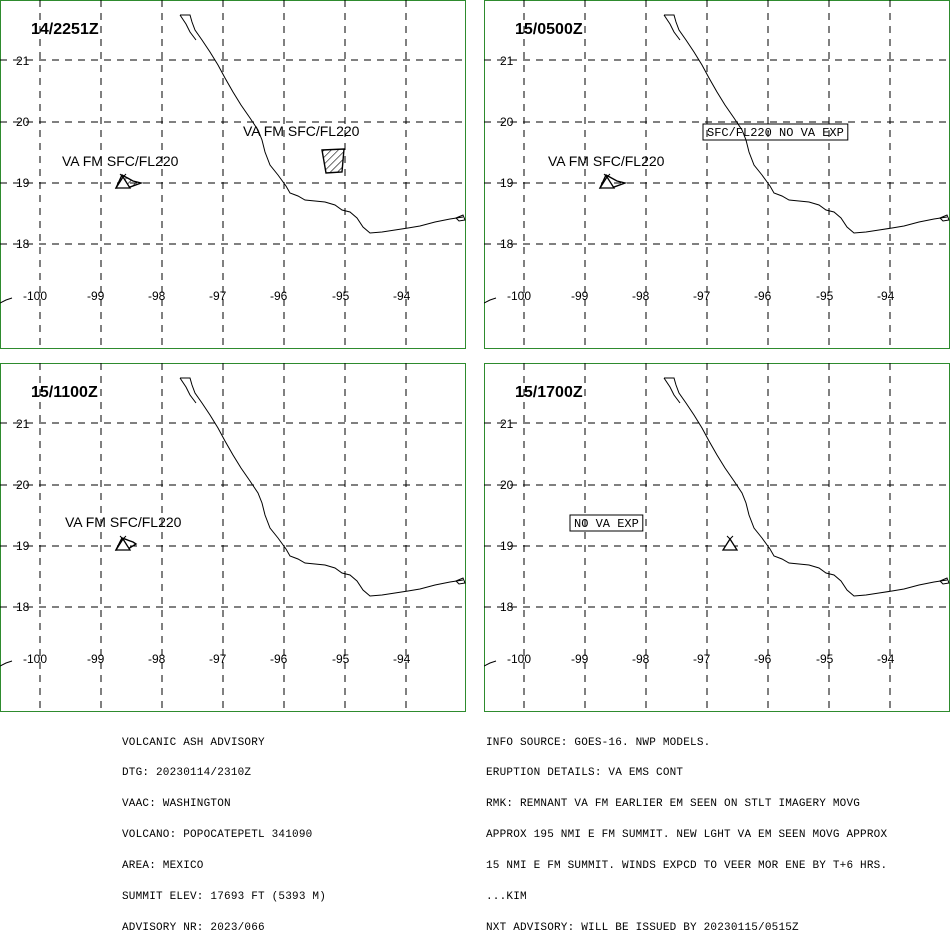 This screenshot has height=944, width=950. Describe the element at coordinates (598, 742) in the screenshot. I see `advisory-line: INFO SOURCE: GOES-16. NWP MODELS.` at that location.